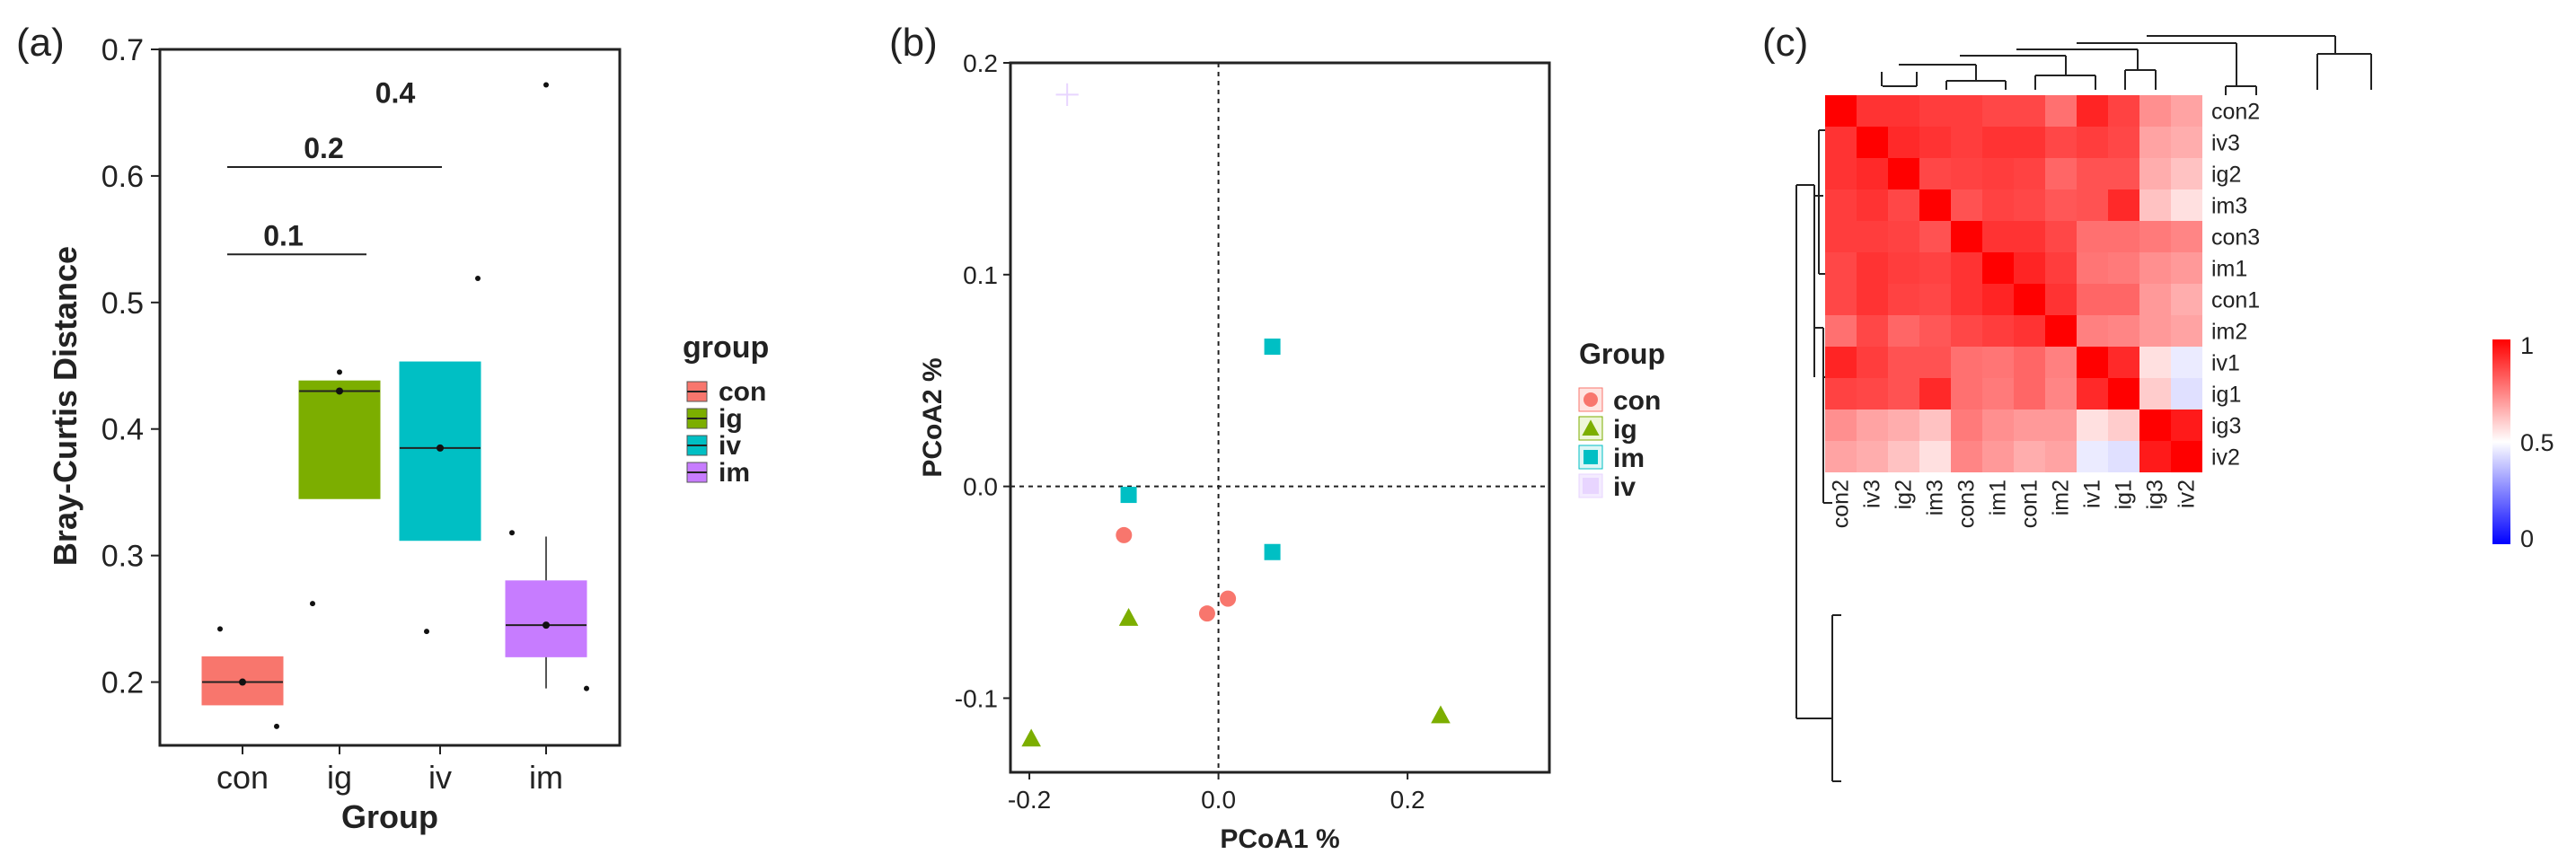 This screenshot has width=2576, height=863. Describe the element at coordinates (546, 618) in the screenshot. I see `a-box-im` at that location.